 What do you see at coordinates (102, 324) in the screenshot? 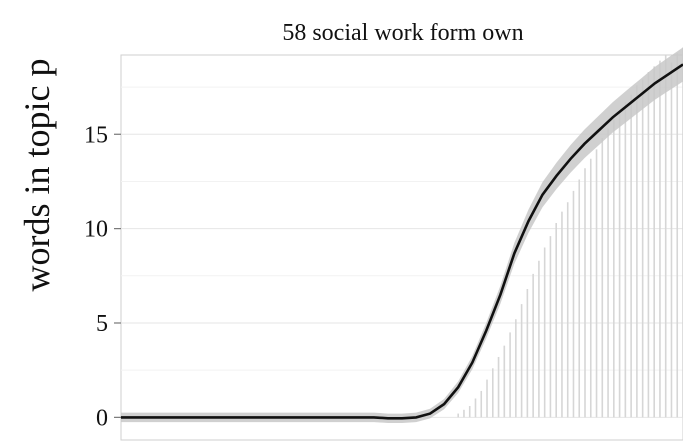
I see `y-tick-label: 5` at bounding box center [102, 324].